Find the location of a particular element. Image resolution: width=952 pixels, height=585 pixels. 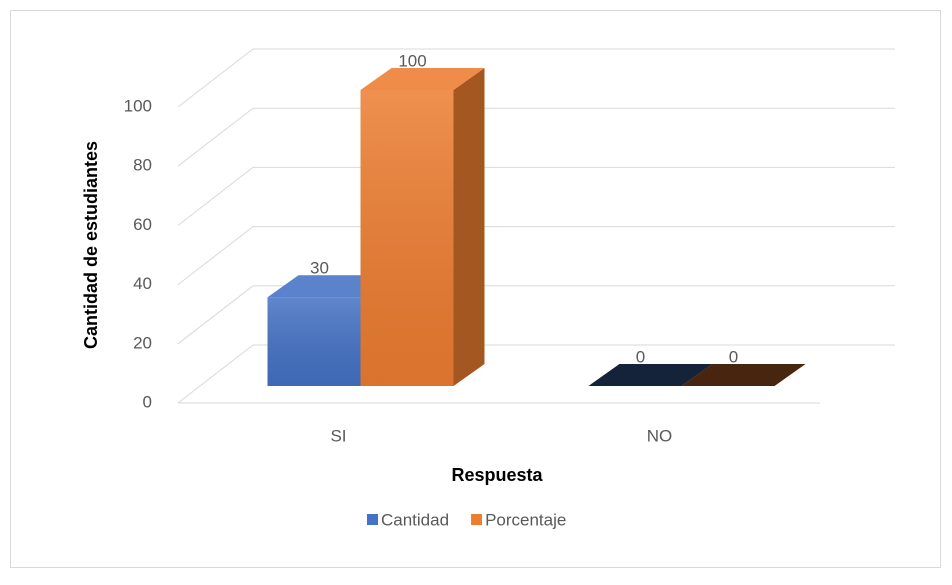

y-tick-label: 100 is located at coordinates (138, 105).